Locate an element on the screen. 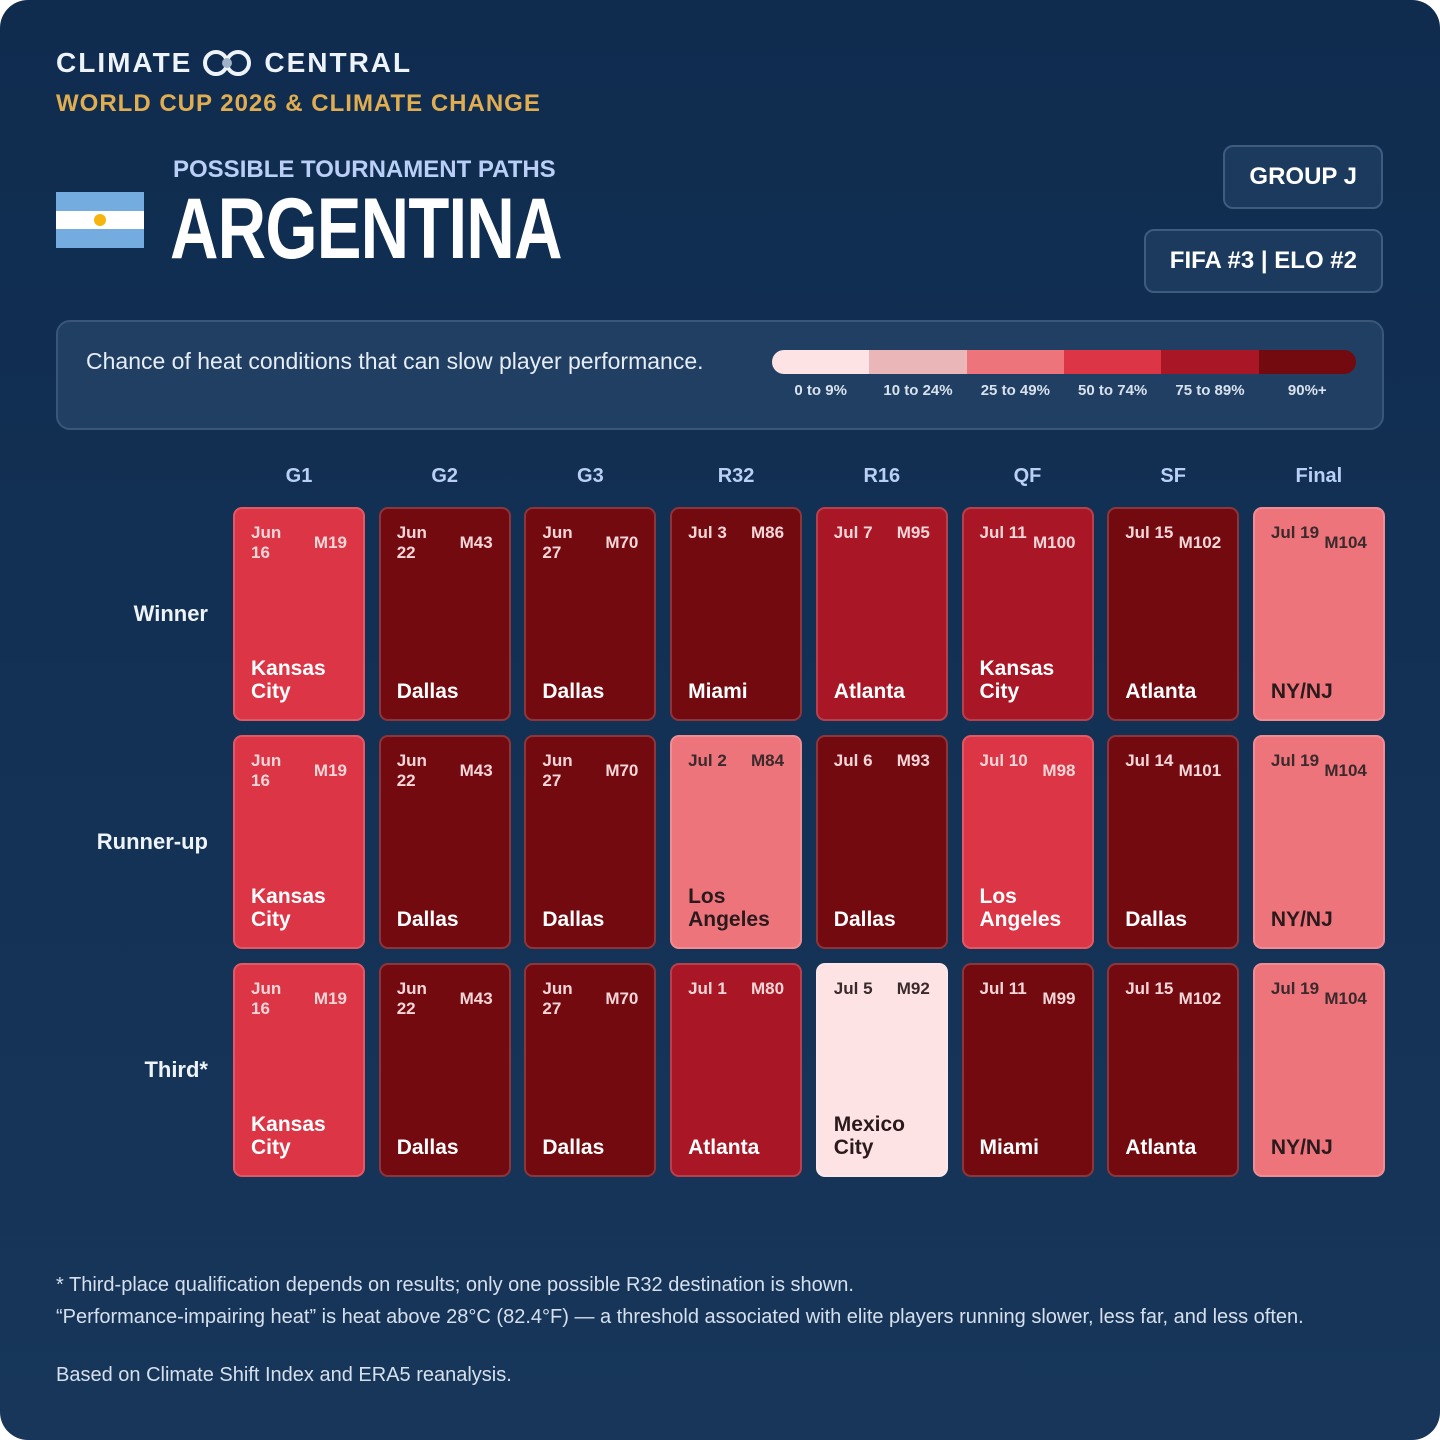 This screenshot has width=1440, height=1440. legend-label: 50 to 74% is located at coordinates (1113, 390).